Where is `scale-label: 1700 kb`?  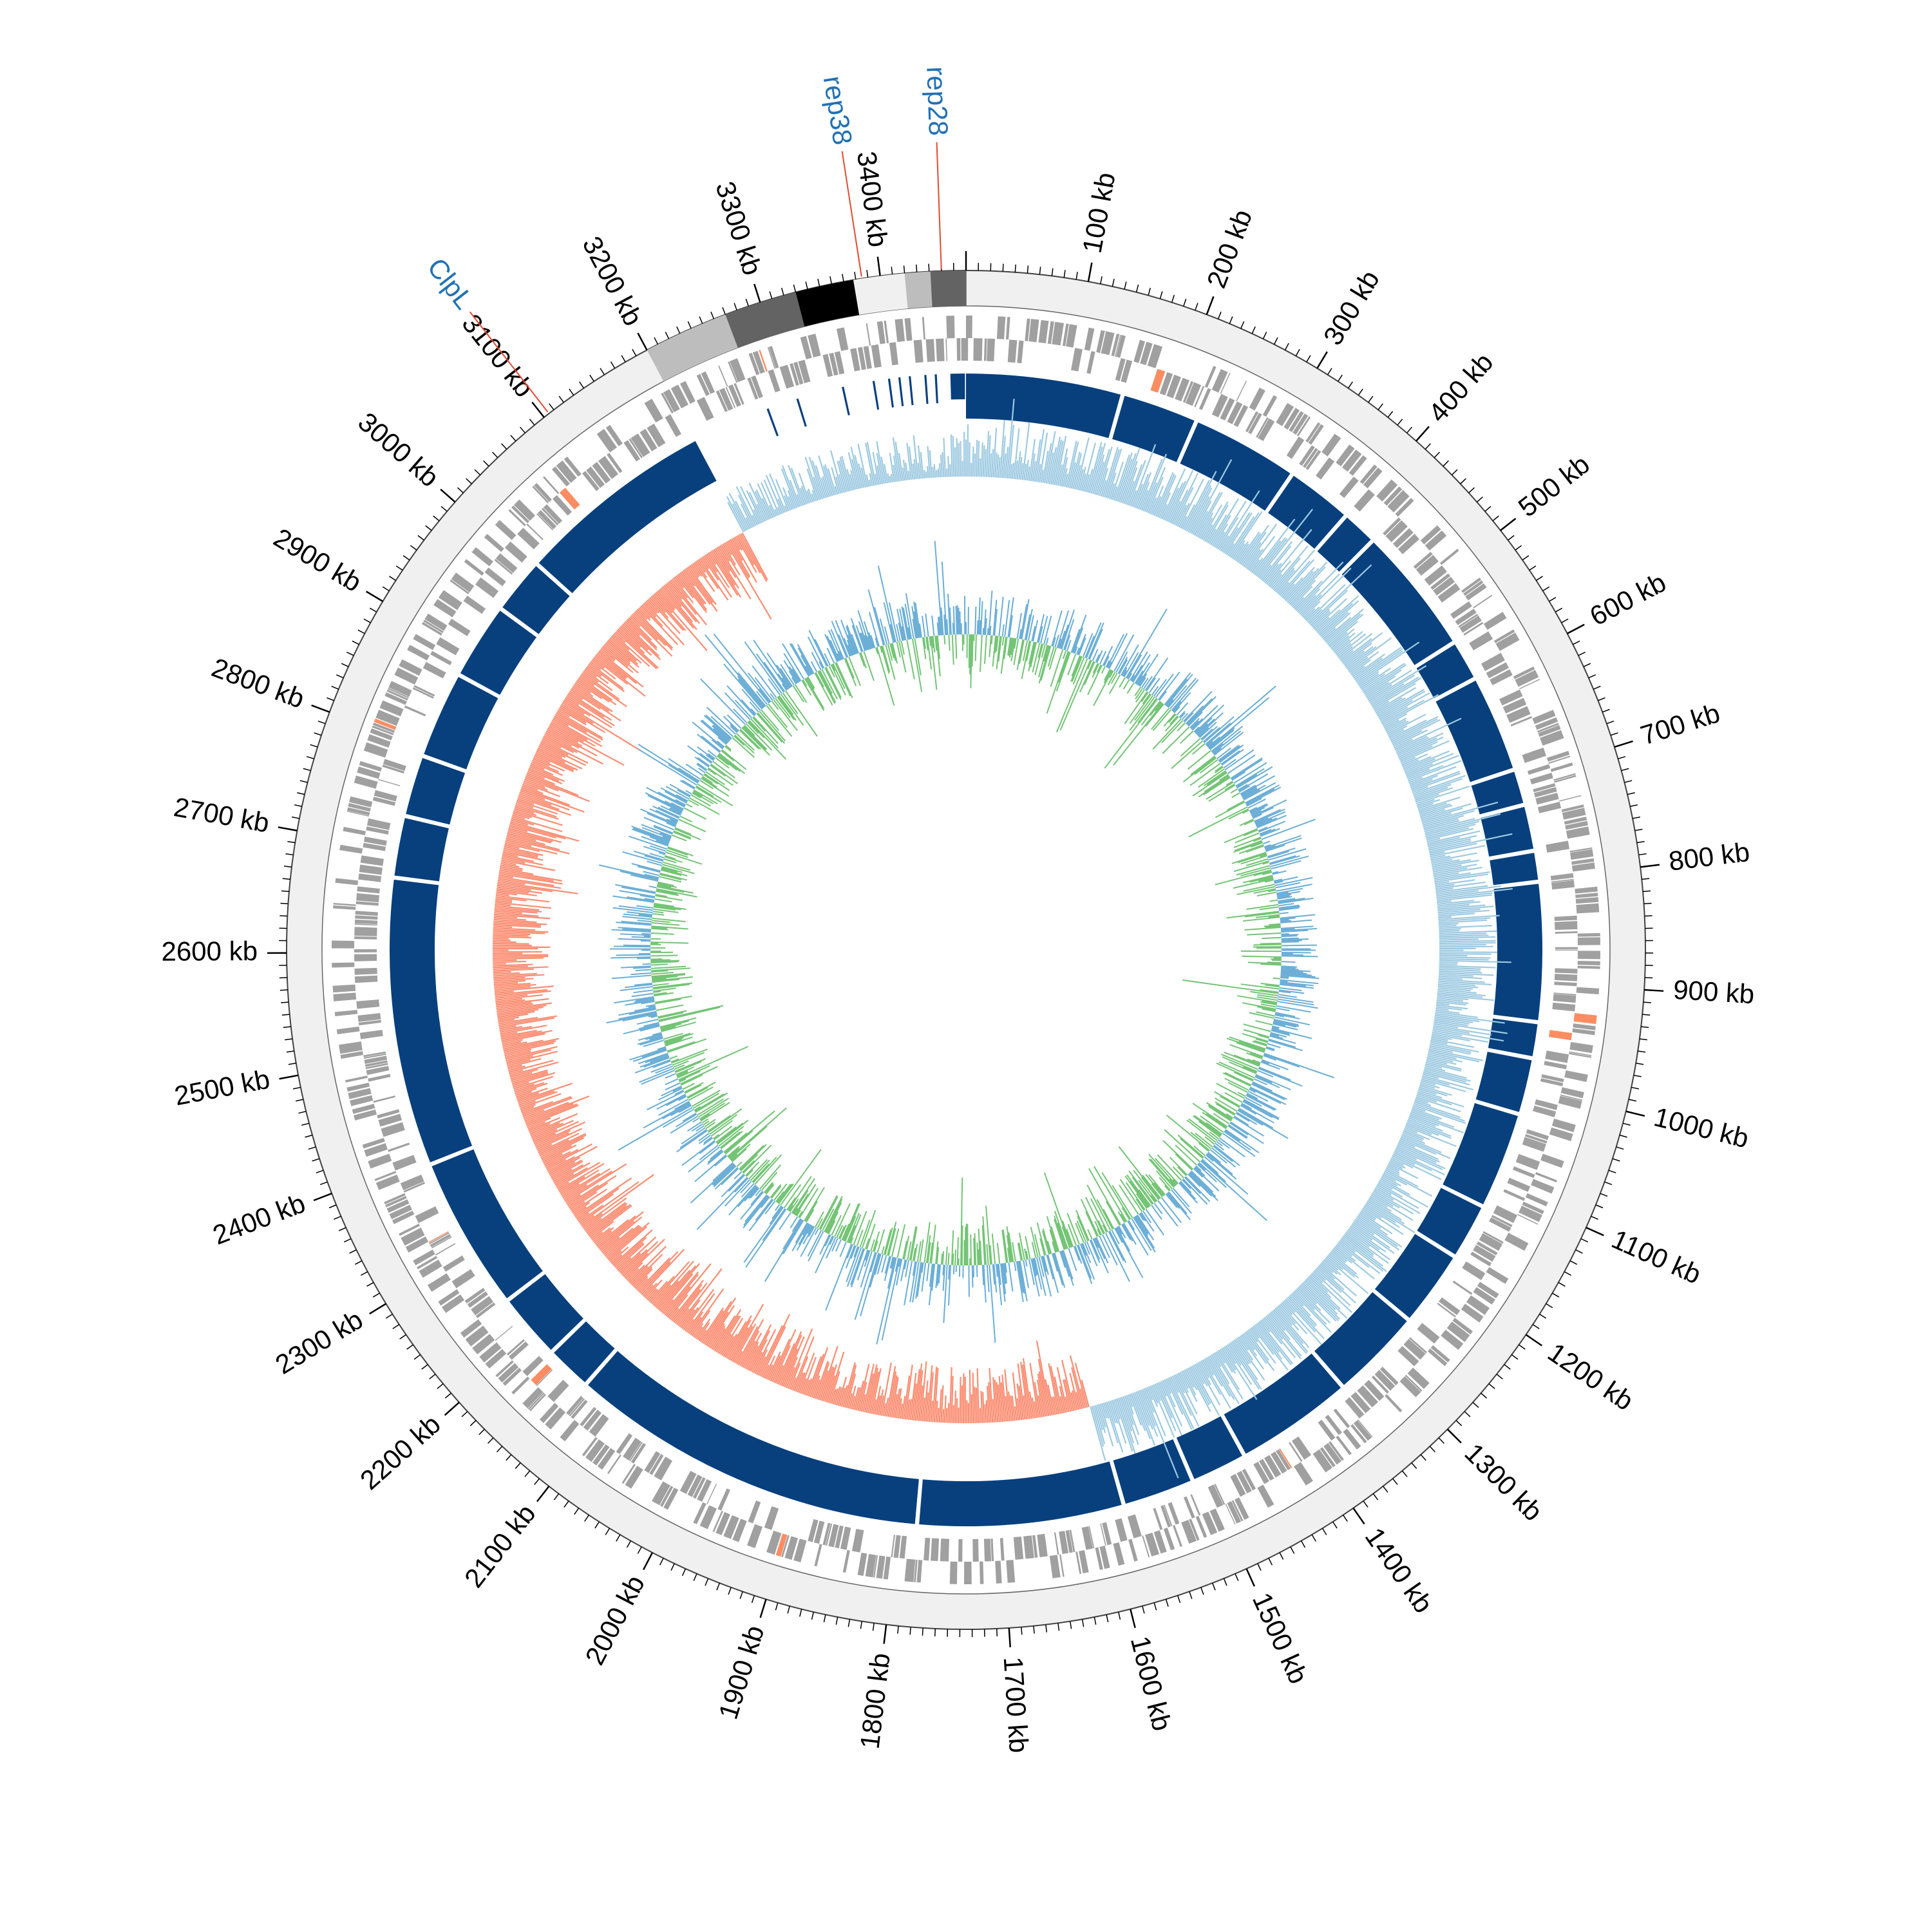 scale-label: 1700 kb is located at coordinates (1016, 1705).